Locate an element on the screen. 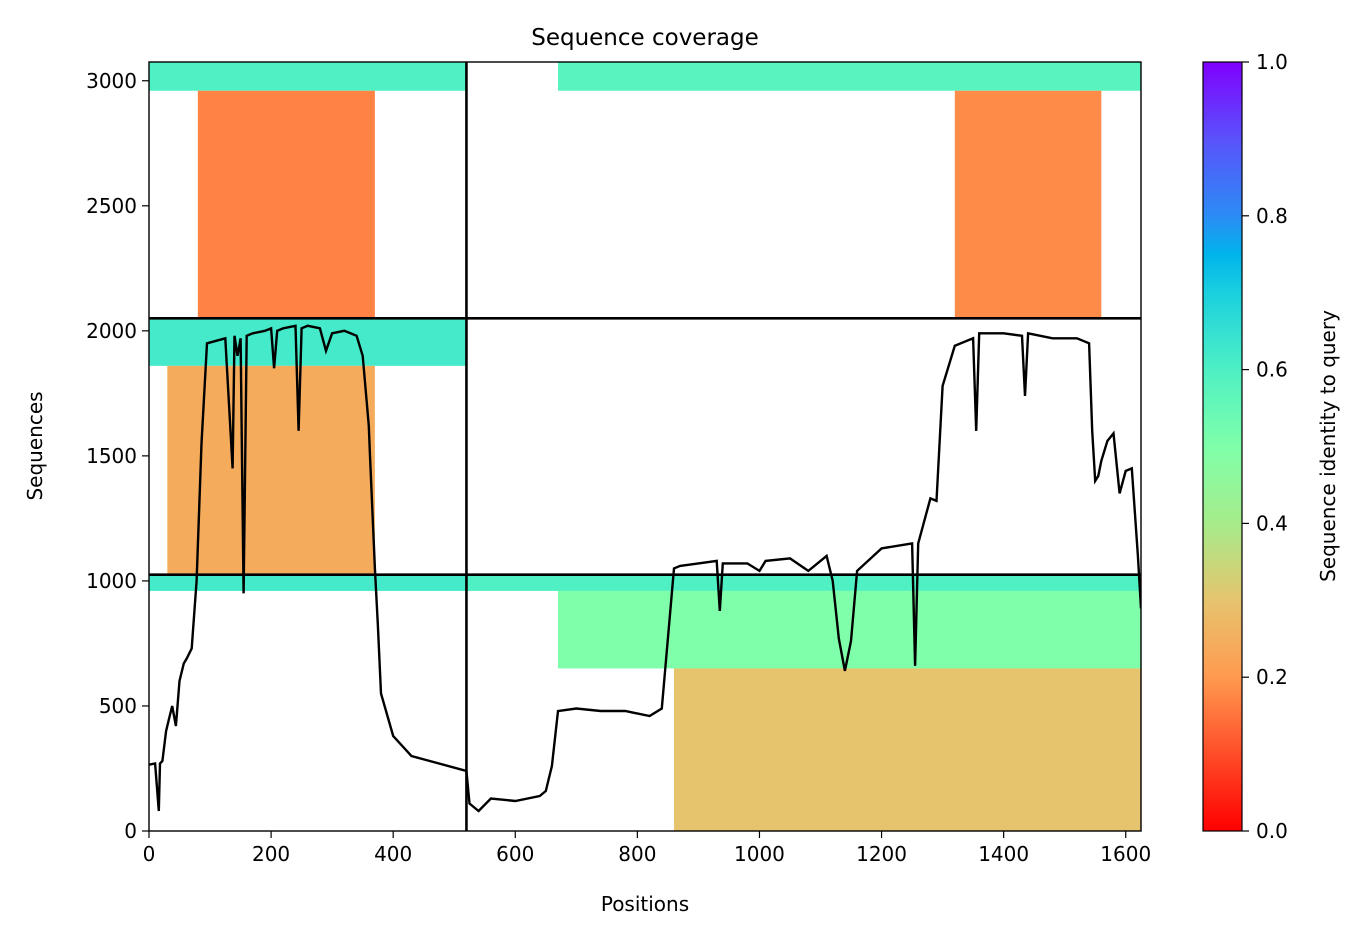 The image size is (1364, 939). y-tick-label: 1500 is located at coordinates (111, 456).